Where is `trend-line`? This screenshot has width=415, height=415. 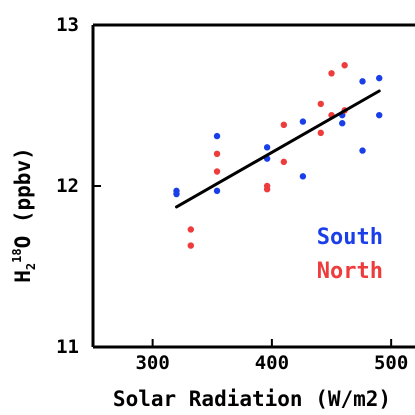
trend-line is located at coordinates (277, 149).